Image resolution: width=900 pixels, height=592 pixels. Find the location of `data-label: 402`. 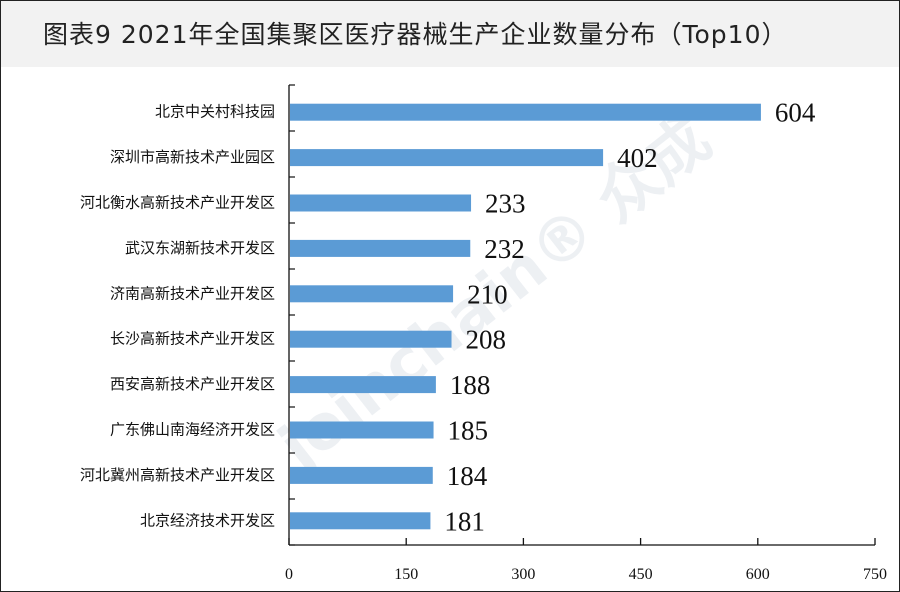

data-label: 402 is located at coordinates (637, 158).